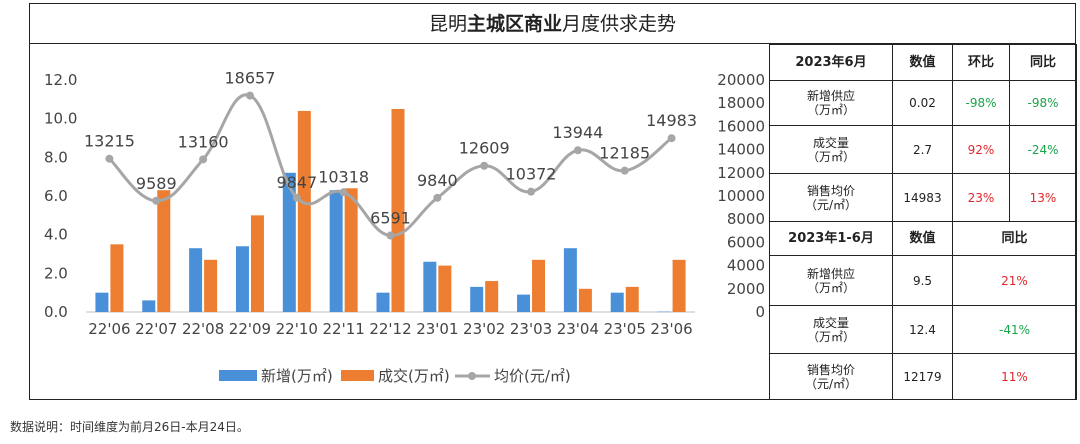  What do you see at coordinates (414, 376) in the screenshot?
I see `legend-label-deals: 成交(万㎡)` at bounding box center [414, 376].